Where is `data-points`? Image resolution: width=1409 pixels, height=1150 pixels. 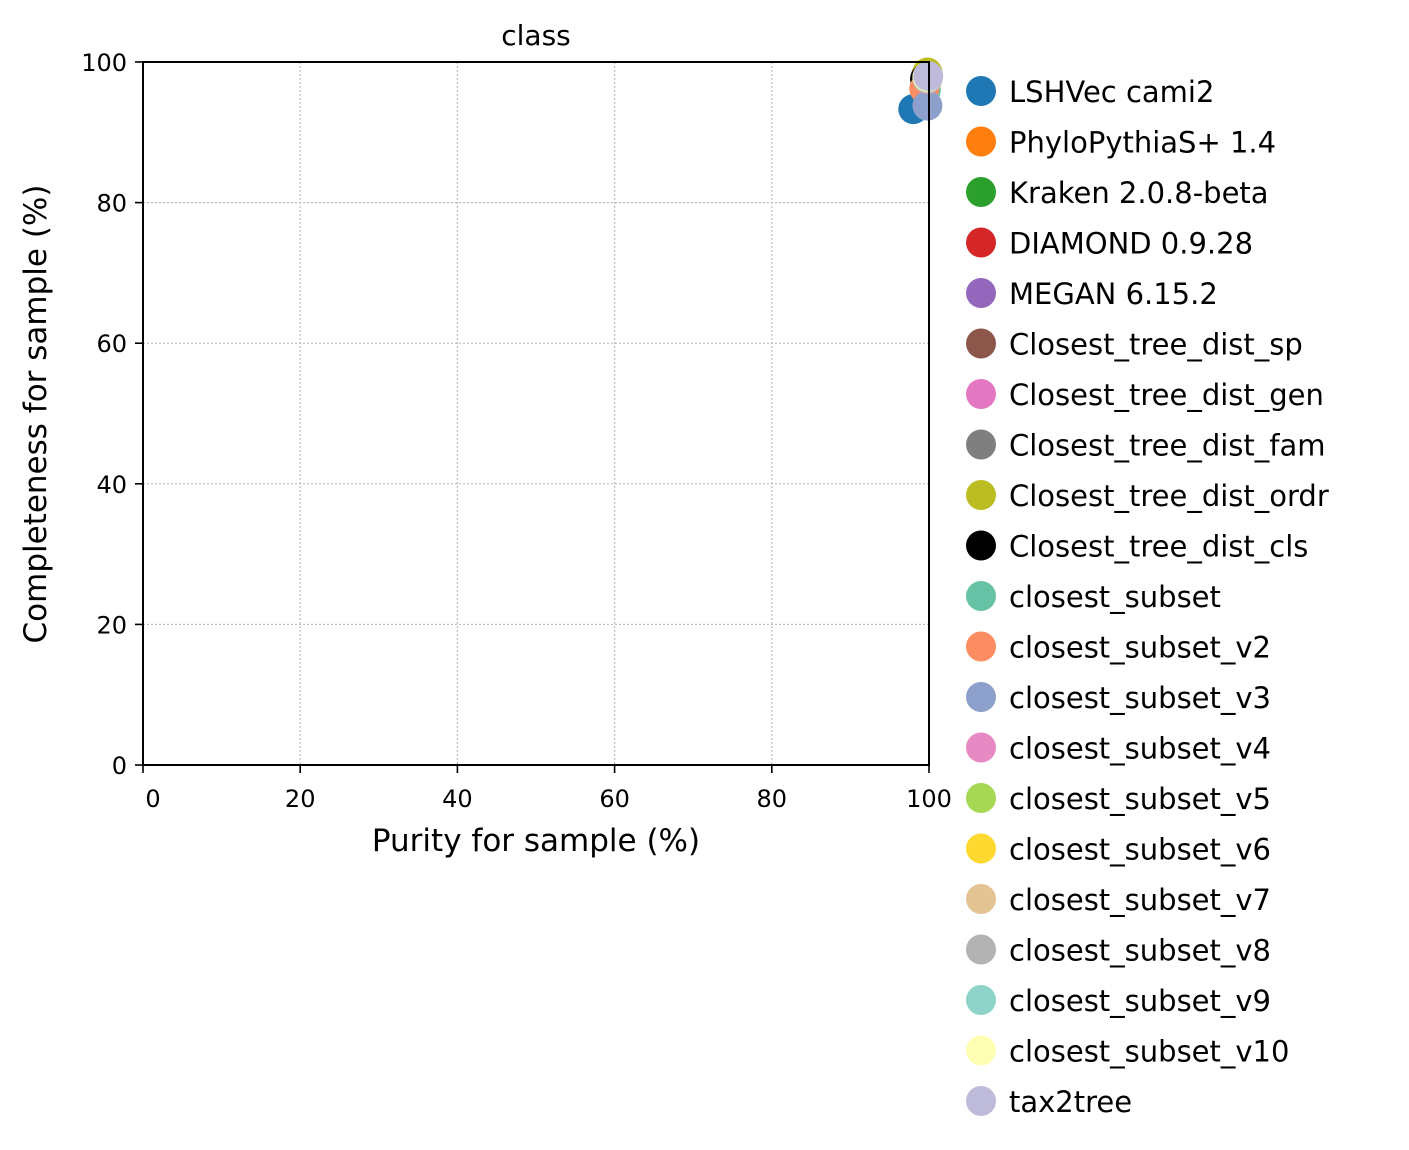 data-points is located at coordinates (921, 91).